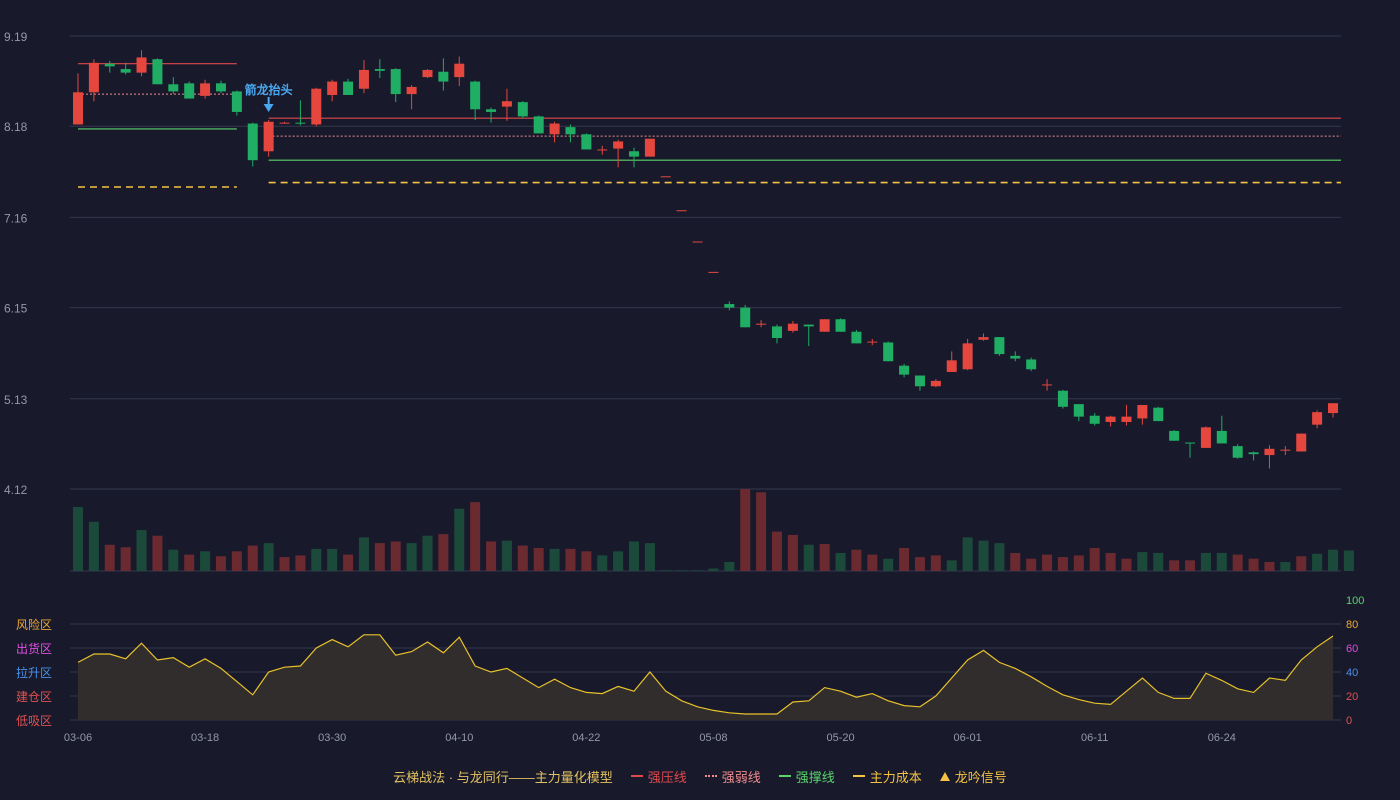  What do you see at coordinates (806, 776) in the screenshot?
I see `legend-item-strong-support: 强撑线` at bounding box center [806, 776].